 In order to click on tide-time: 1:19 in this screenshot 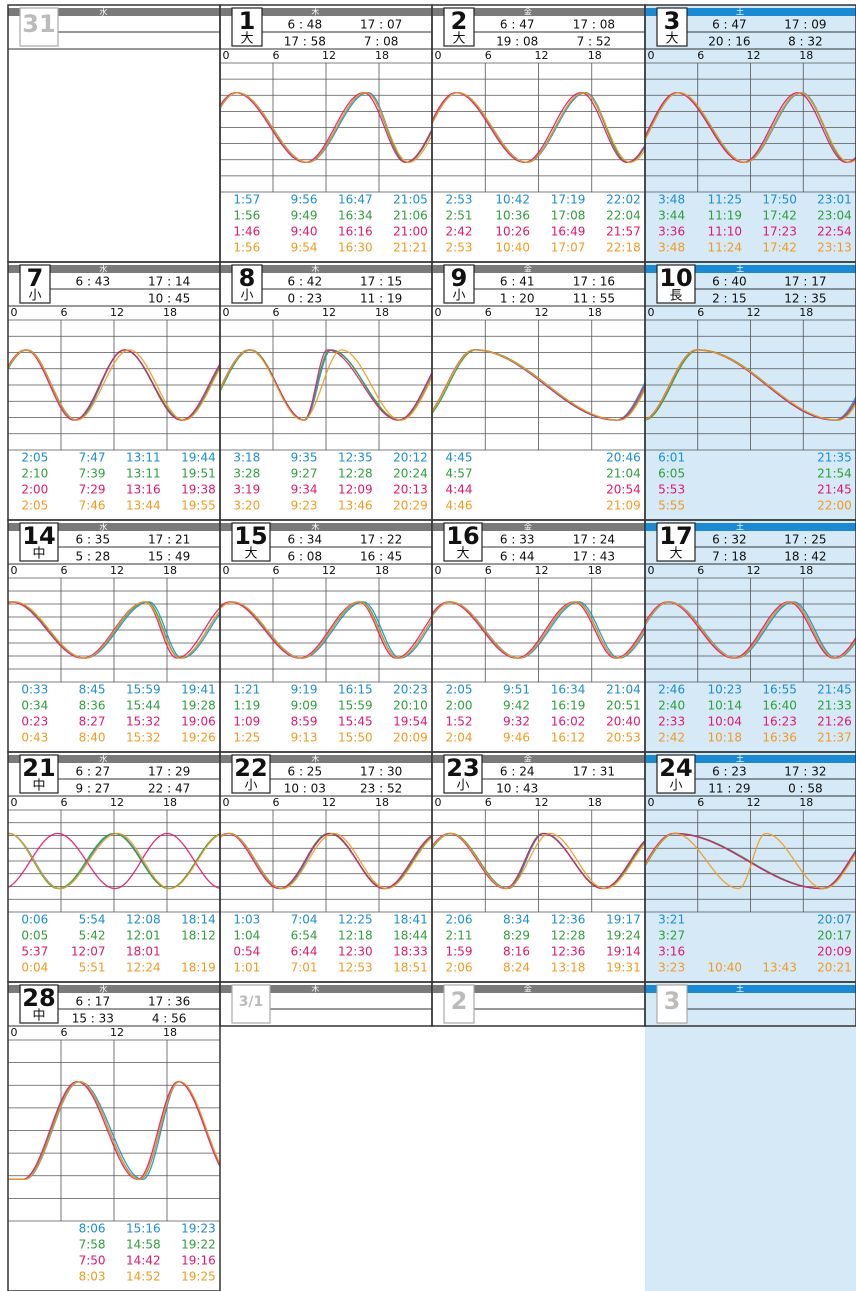, I will do `click(246, 706)`.